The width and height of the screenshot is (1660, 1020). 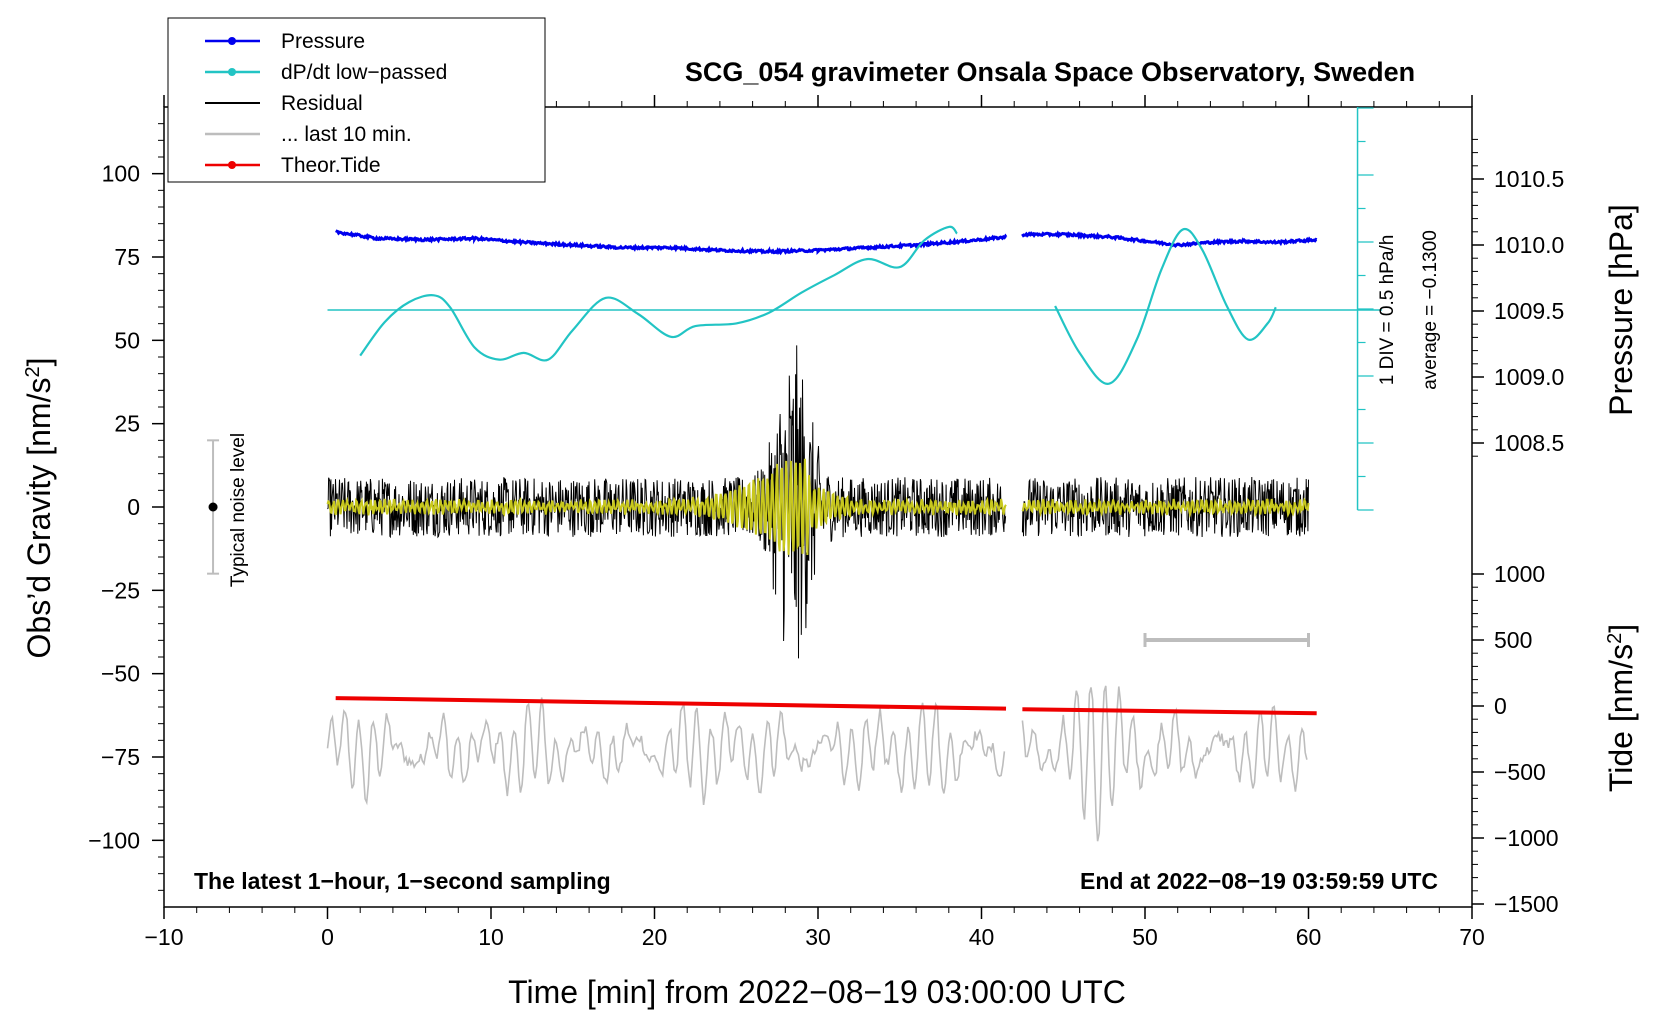 I want to click on y-tick-label: −25, so click(x=120, y=590).